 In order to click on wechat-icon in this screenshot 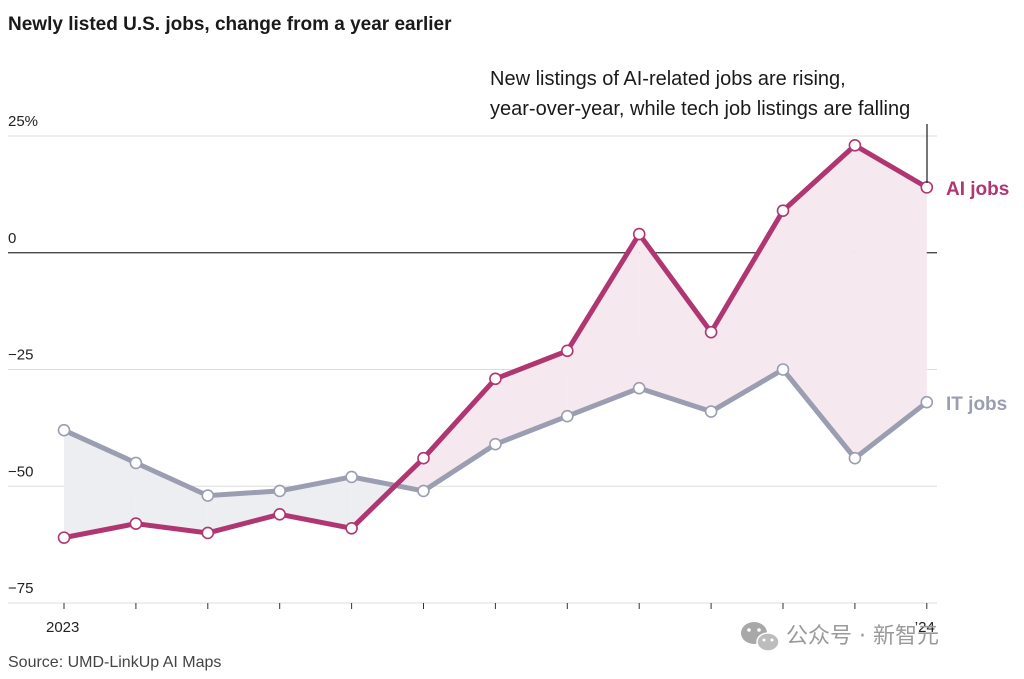, I will do `click(760, 637)`.